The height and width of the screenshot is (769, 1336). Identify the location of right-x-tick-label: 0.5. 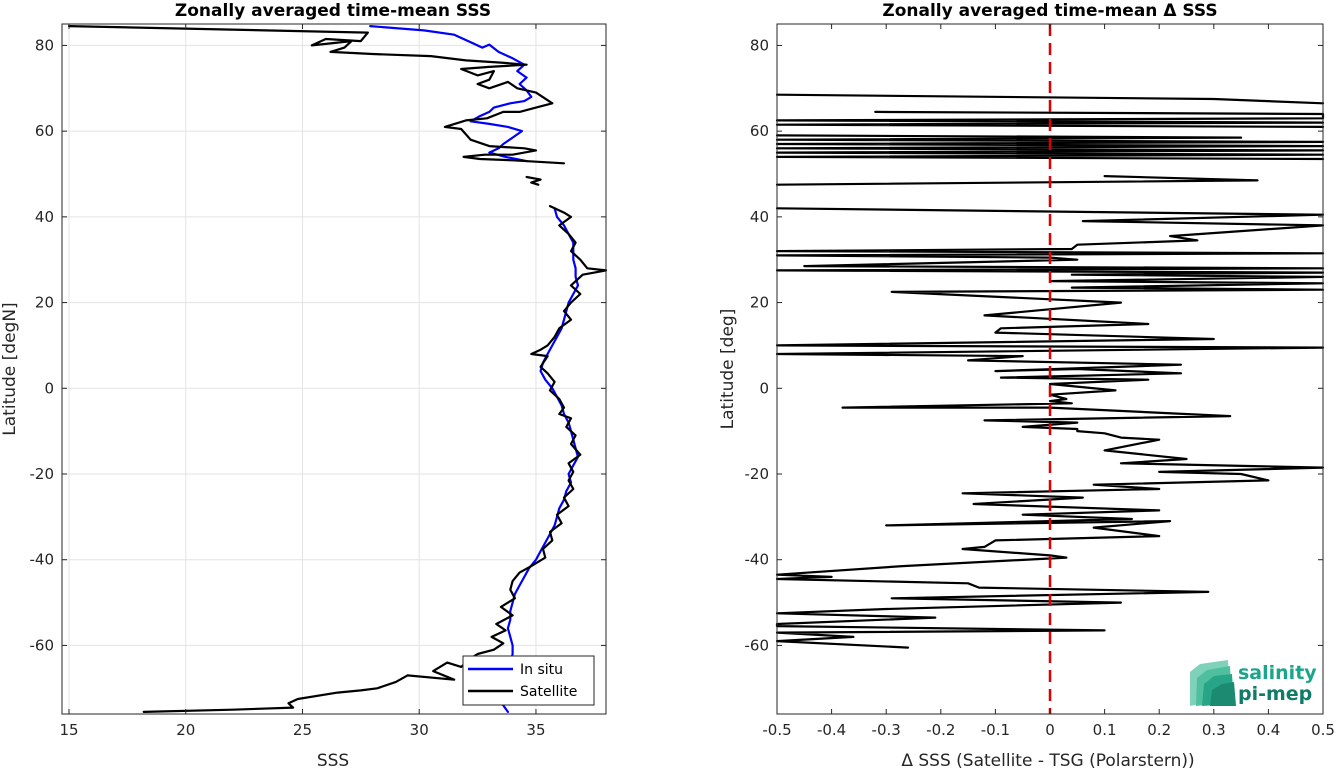
(1323, 730).